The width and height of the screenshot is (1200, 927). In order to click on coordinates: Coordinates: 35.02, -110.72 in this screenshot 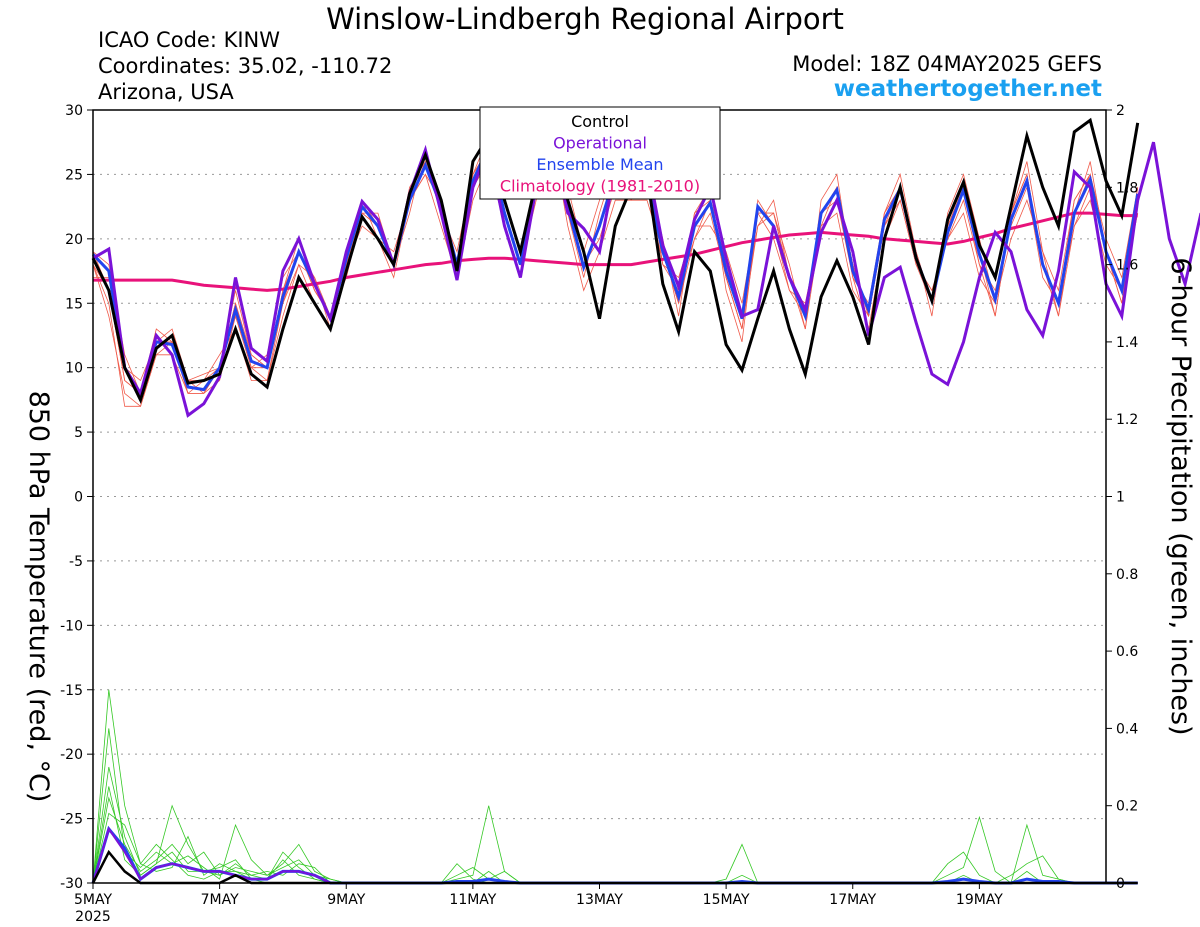, I will do `click(245, 66)`.